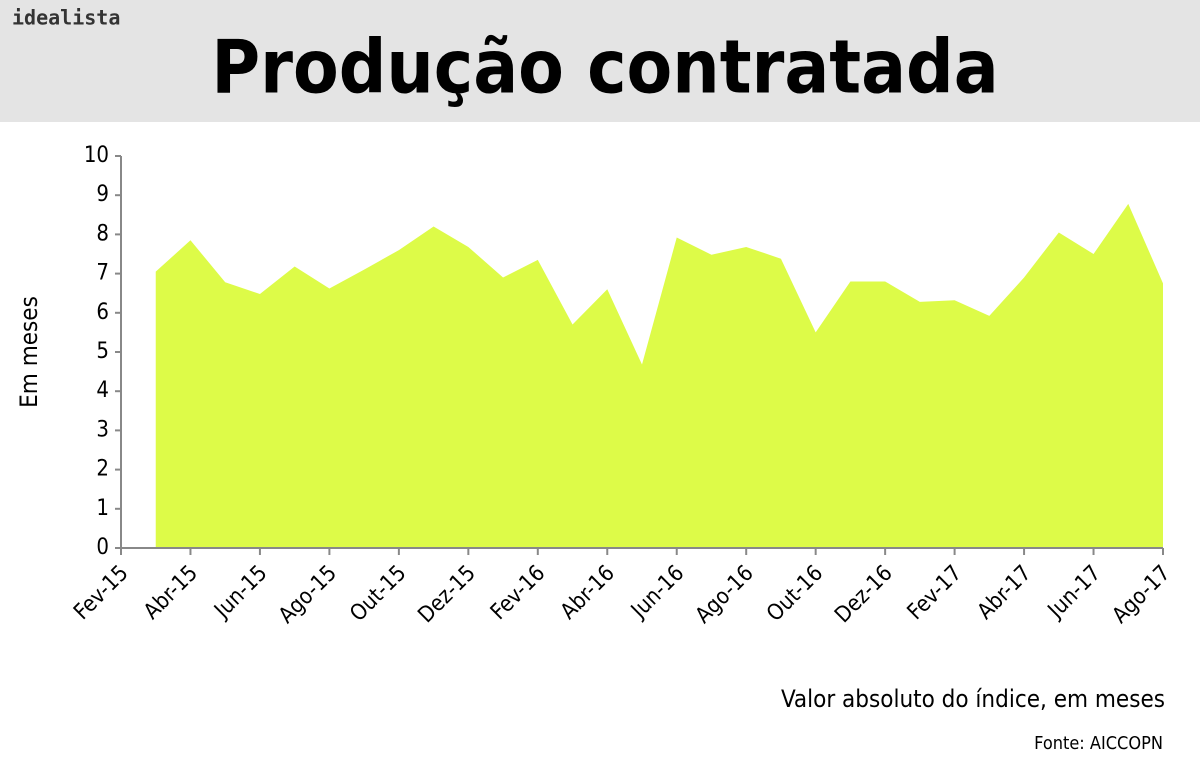 This screenshot has height=765, width=1200. What do you see at coordinates (102, 547) in the screenshot?
I see `y-tick-label: 0` at bounding box center [102, 547].